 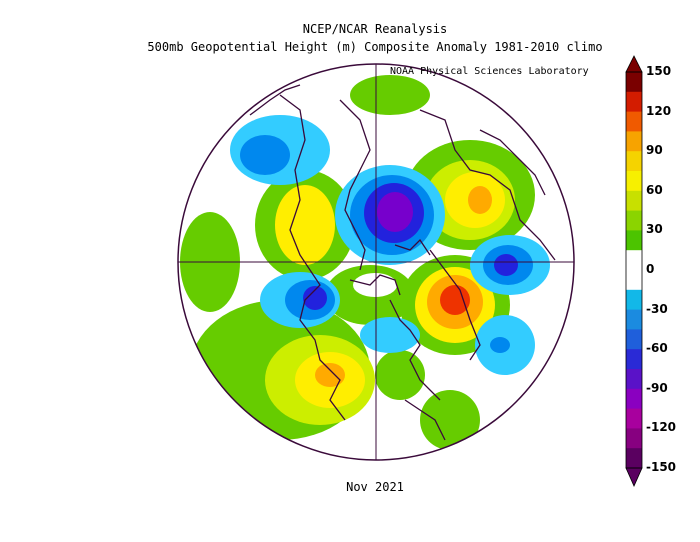 What do you see at coordinates (500, 345) in the screenshot?
I see `anomaly-region-blue-se` at bounding box center [500, 345].